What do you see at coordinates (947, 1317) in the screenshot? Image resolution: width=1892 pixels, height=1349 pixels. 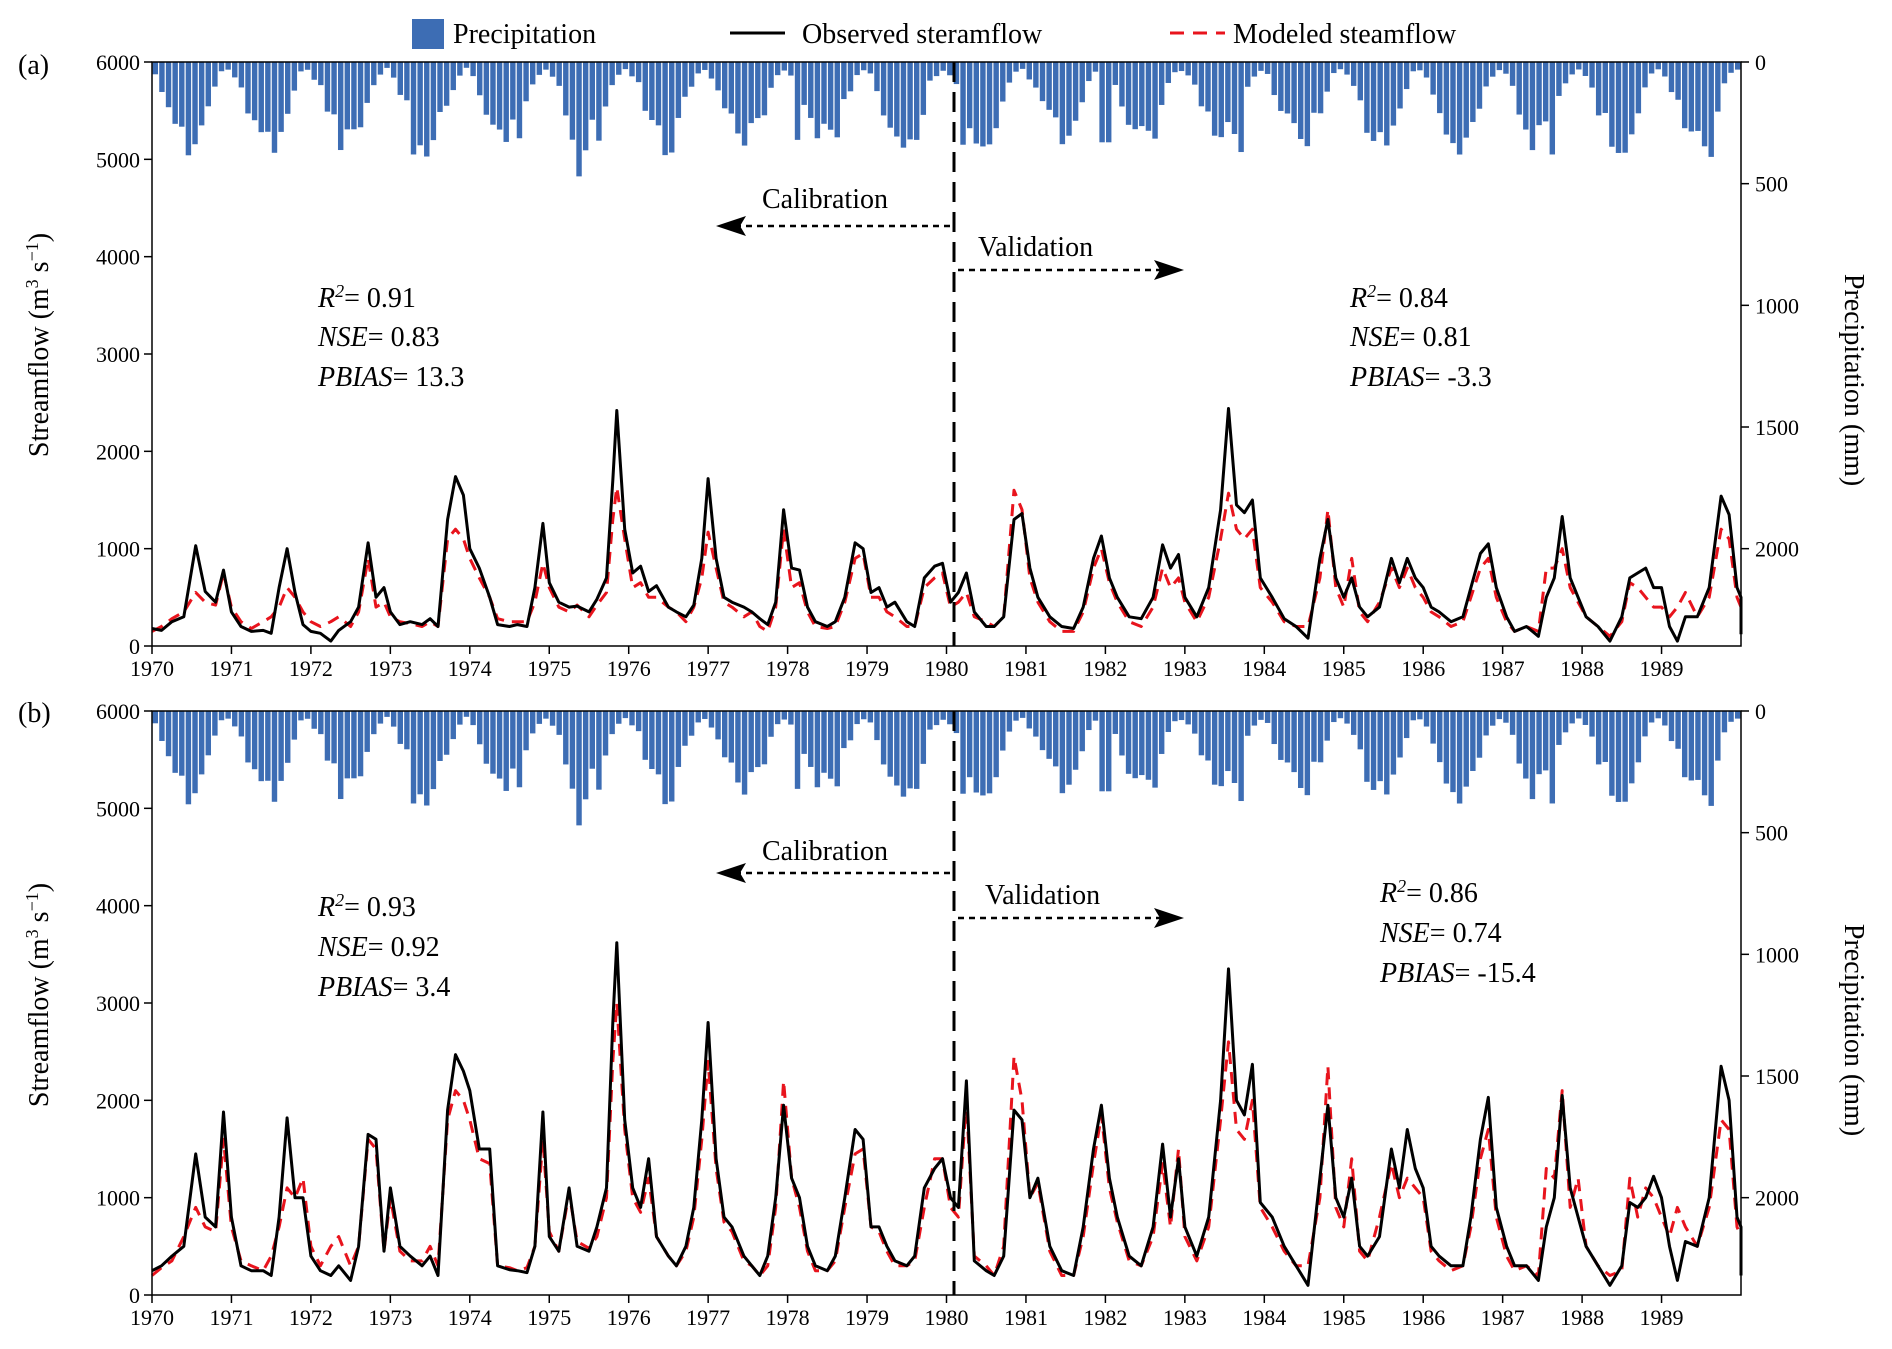 I see `x-tick-label: 1980` at bounding box center [947, 1317].